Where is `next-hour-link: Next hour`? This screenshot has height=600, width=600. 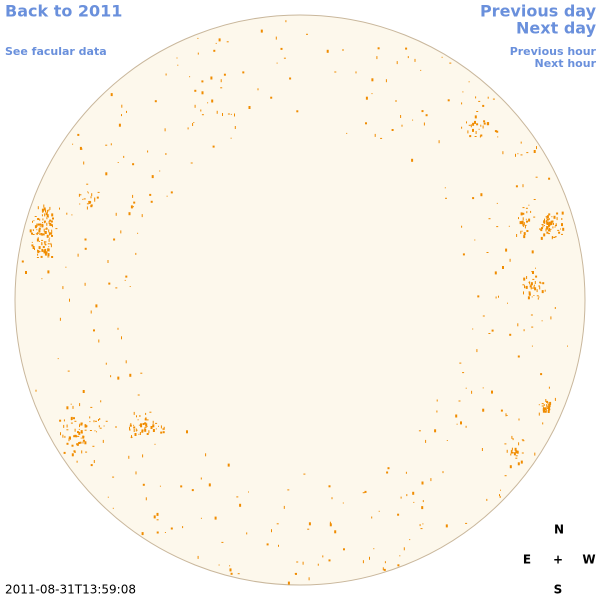
next-hour-link: Next hour is located at coordinates (566, 63).